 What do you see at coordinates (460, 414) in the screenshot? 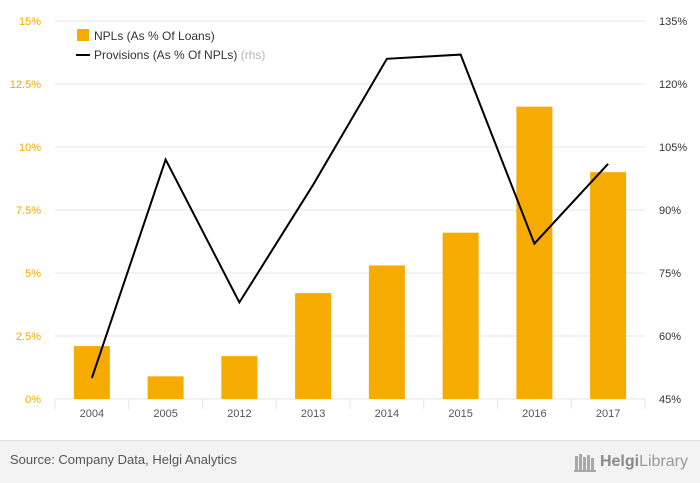
I see `x-axis-tick-label: 2015` at bounding box center [460, 414].